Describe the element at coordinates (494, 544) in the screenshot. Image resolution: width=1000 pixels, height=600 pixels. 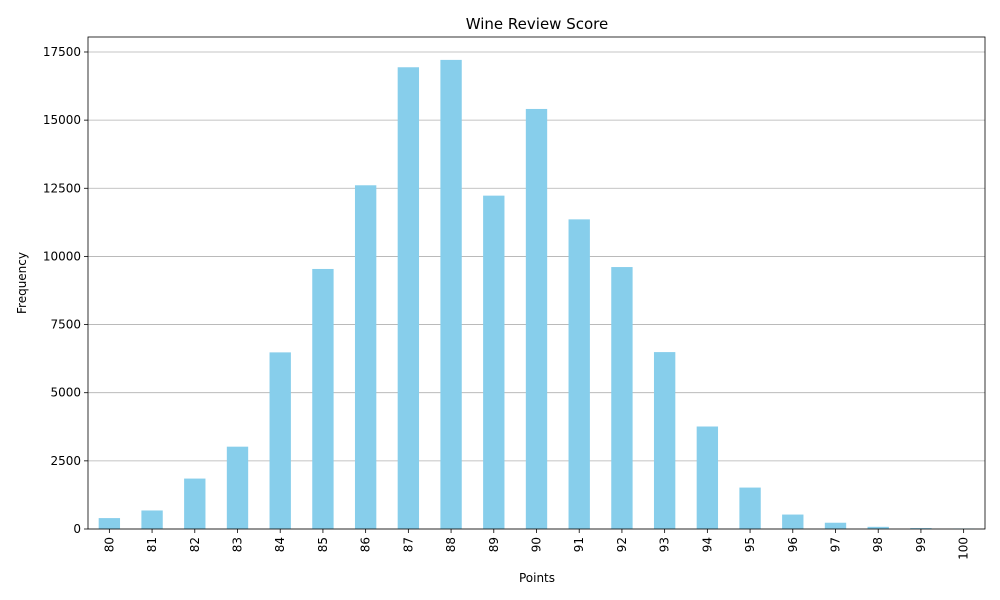
I see `x-tick-label: 89` at that location.